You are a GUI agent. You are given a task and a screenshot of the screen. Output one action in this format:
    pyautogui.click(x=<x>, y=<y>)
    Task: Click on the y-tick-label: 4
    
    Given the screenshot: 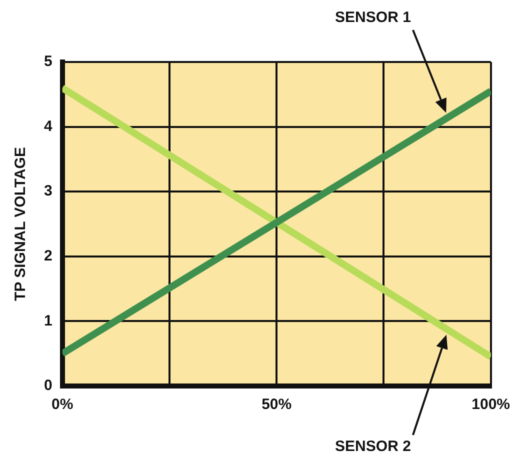 What is the action you would take?
    pyautogui.click(x=48, y=126)
    